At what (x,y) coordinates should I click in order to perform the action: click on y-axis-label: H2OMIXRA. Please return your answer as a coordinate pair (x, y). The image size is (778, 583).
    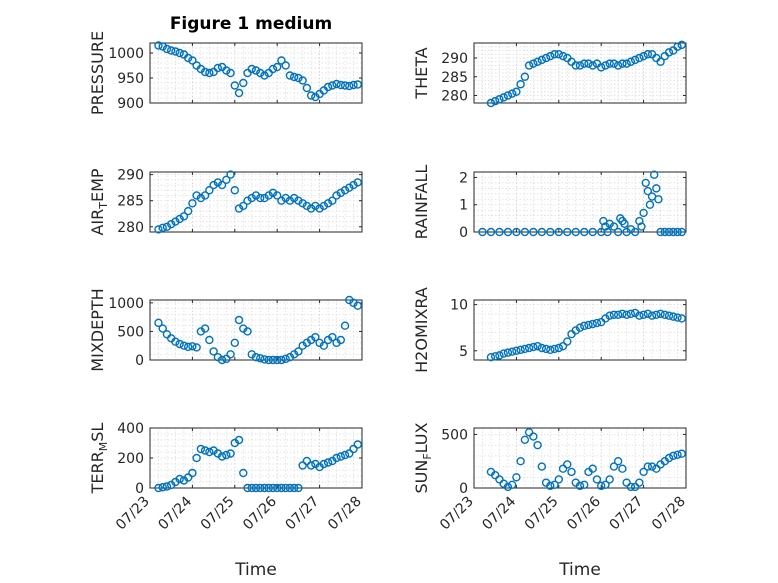
    Looking at the image, I should click on (421, 330).